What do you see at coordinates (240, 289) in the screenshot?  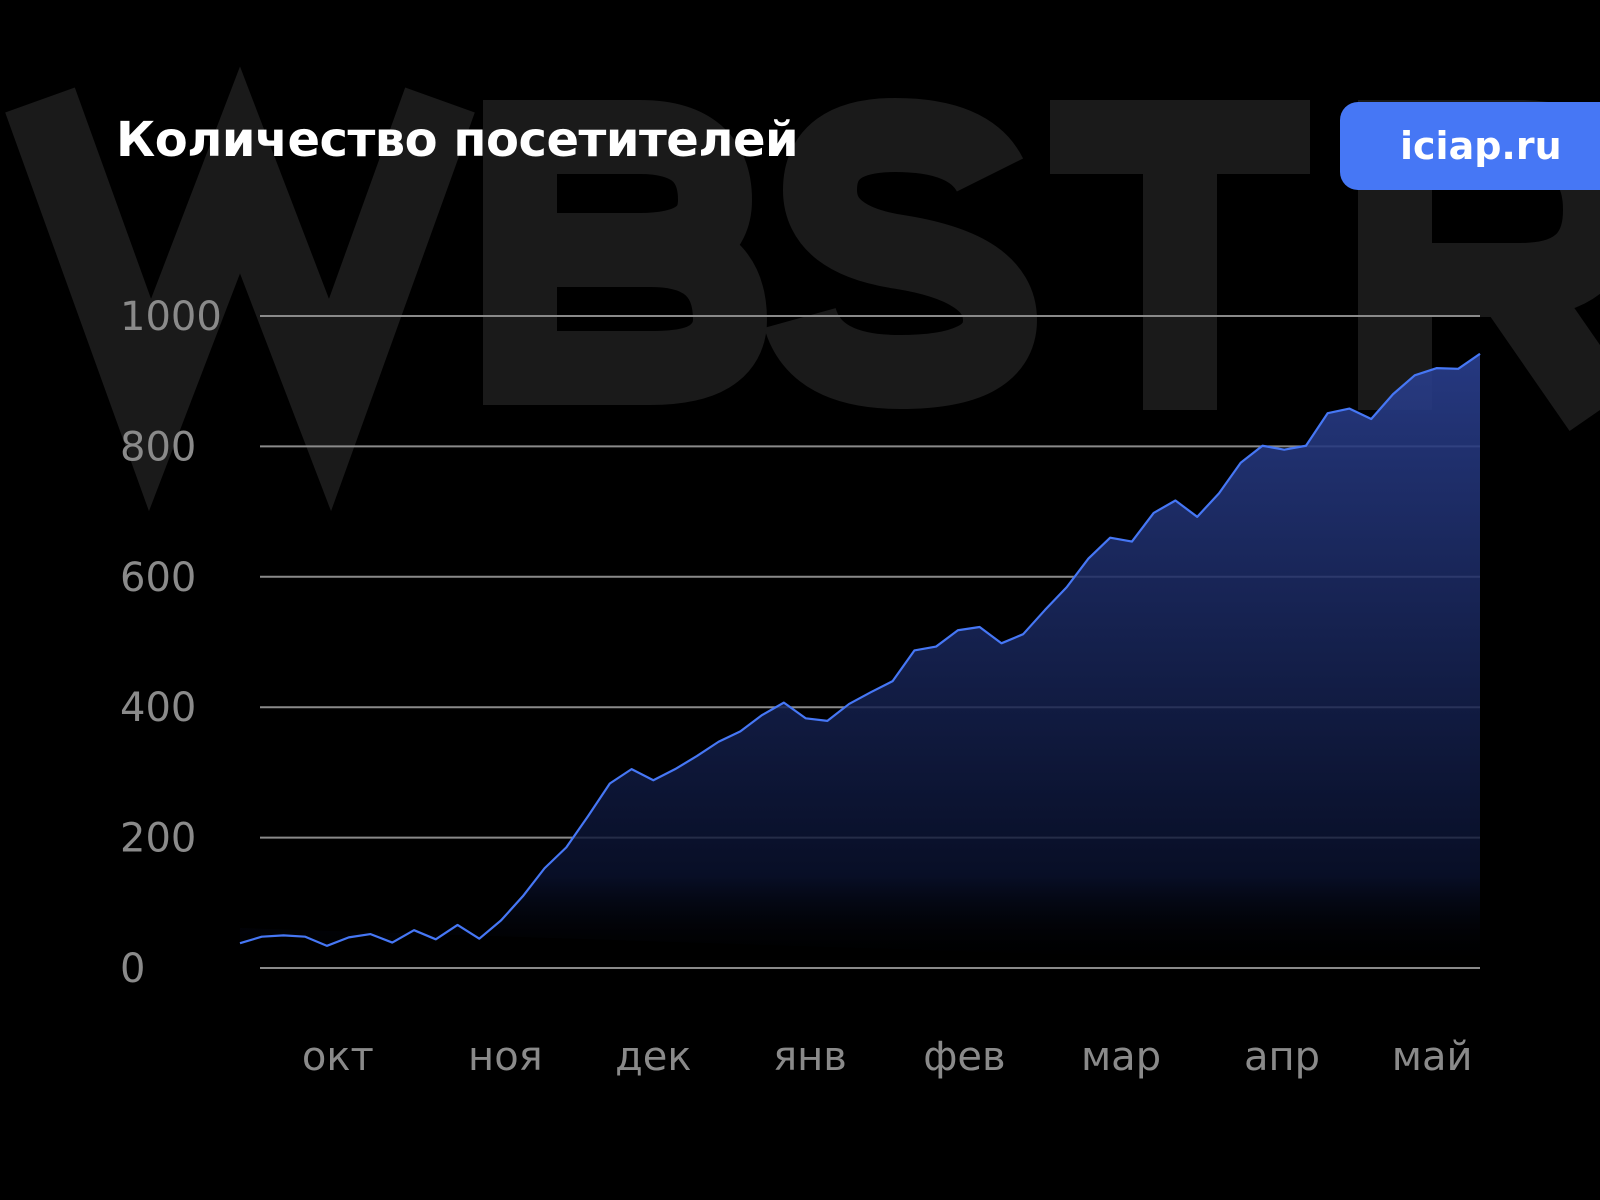 I see `watermark-letter-w` at bounding box center [240, 289].